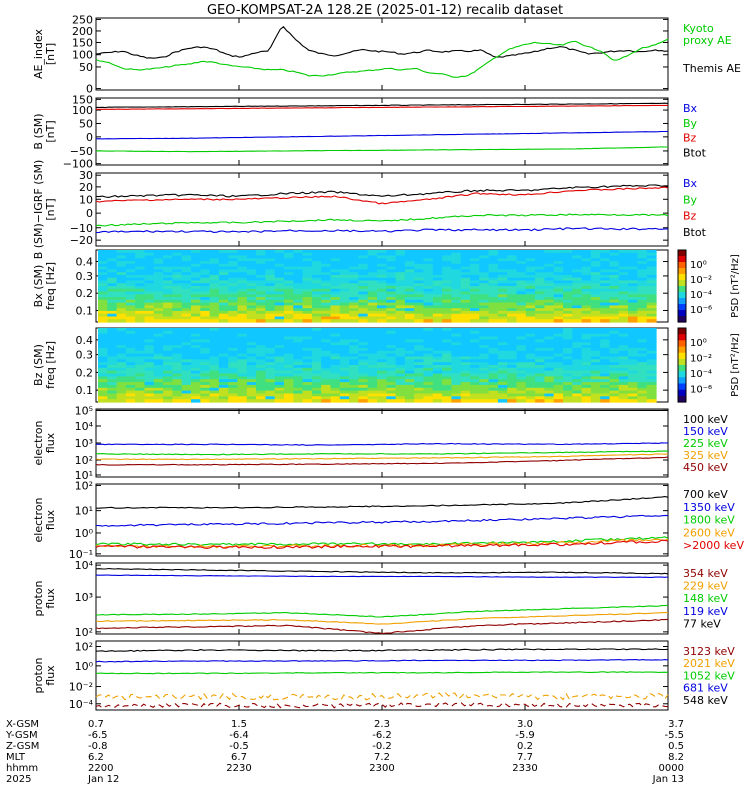 The image size is (750, 804). What do you see at coordinates (382, 135) in the screenshot?
I see `bx-line` at bounding box center [382, 135].